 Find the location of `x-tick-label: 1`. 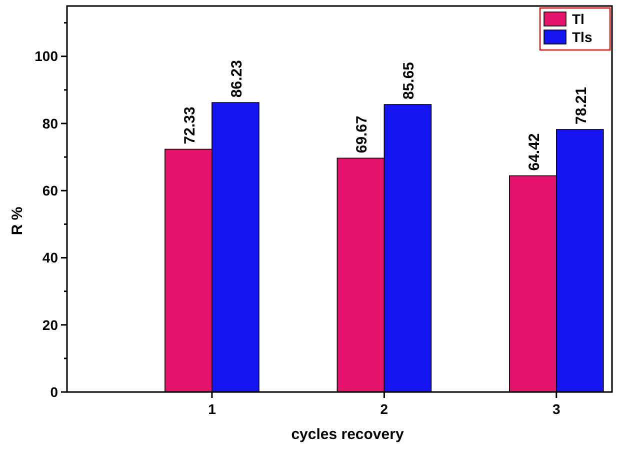

x-tick-label: 1 is located at coordinates (212, 409).